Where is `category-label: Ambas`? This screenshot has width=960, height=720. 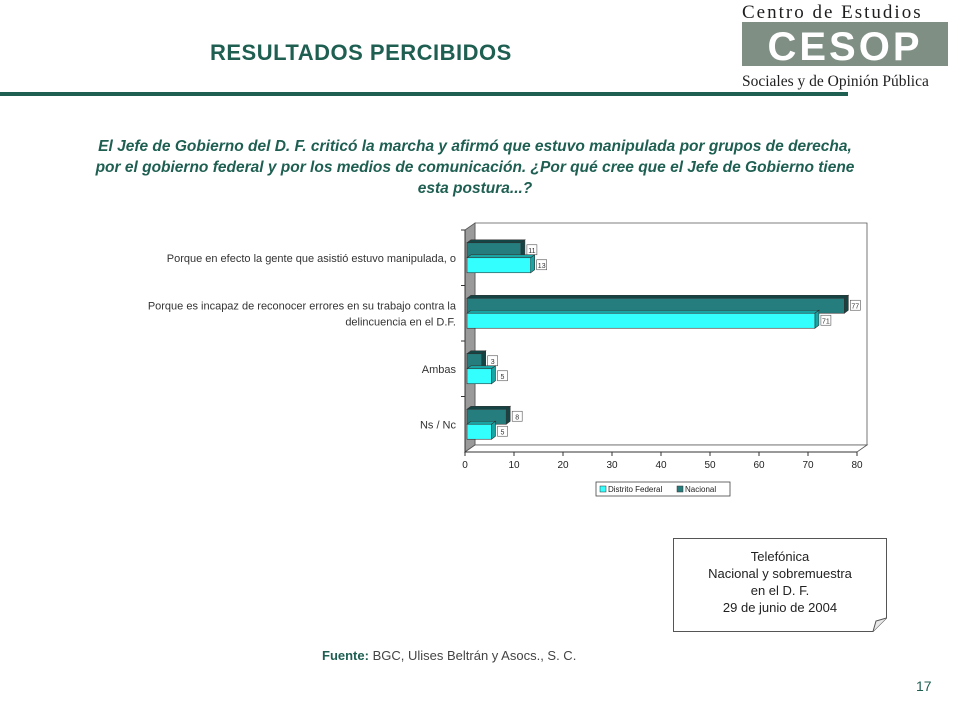
category-label: Ambas is located at coordinates (439, 370).